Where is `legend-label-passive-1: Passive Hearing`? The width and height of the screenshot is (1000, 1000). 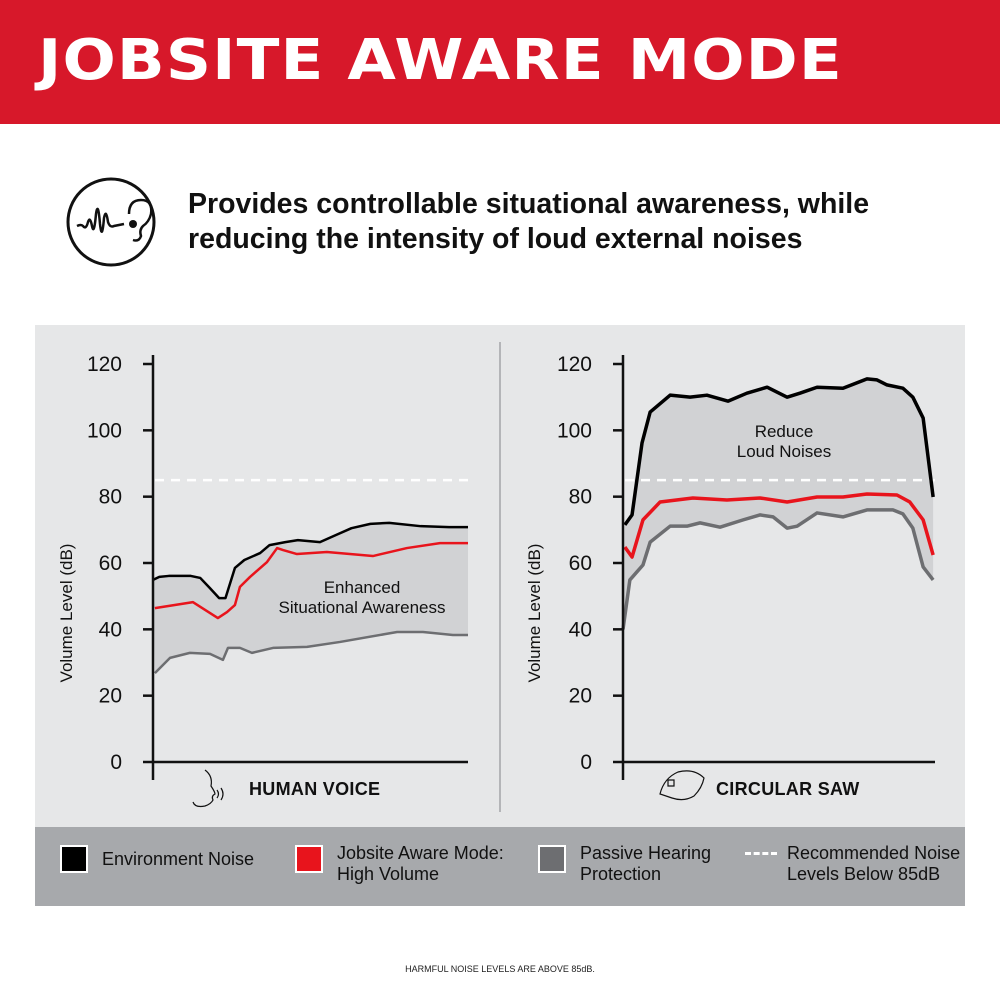
legend-label-passive-1: Passive Hearing is located at coordinates (646, 853).